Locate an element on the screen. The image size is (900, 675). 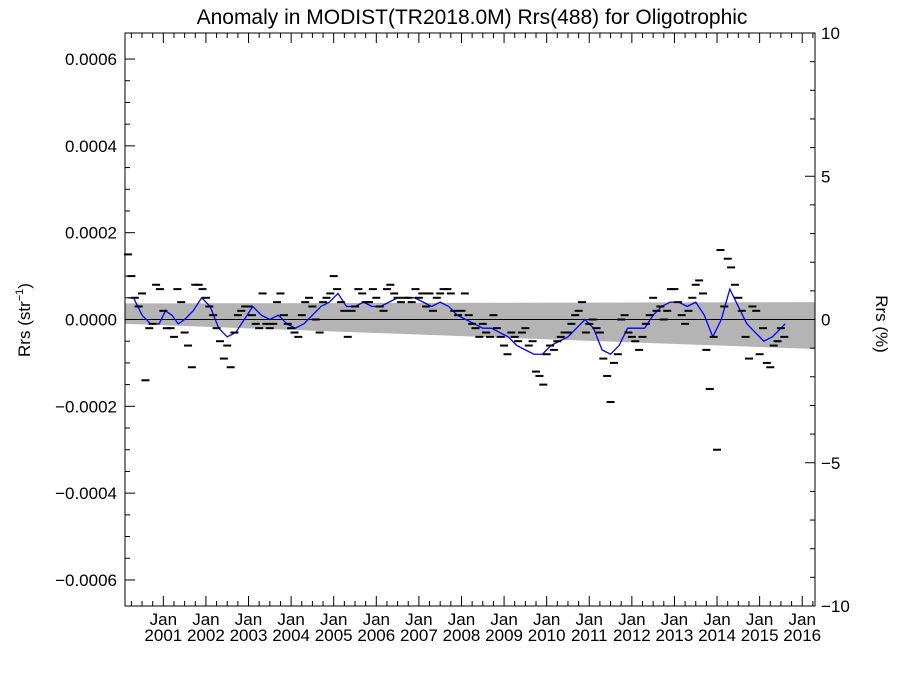
x-tick-label-year: 2001 is located at coordinates (163, 635).